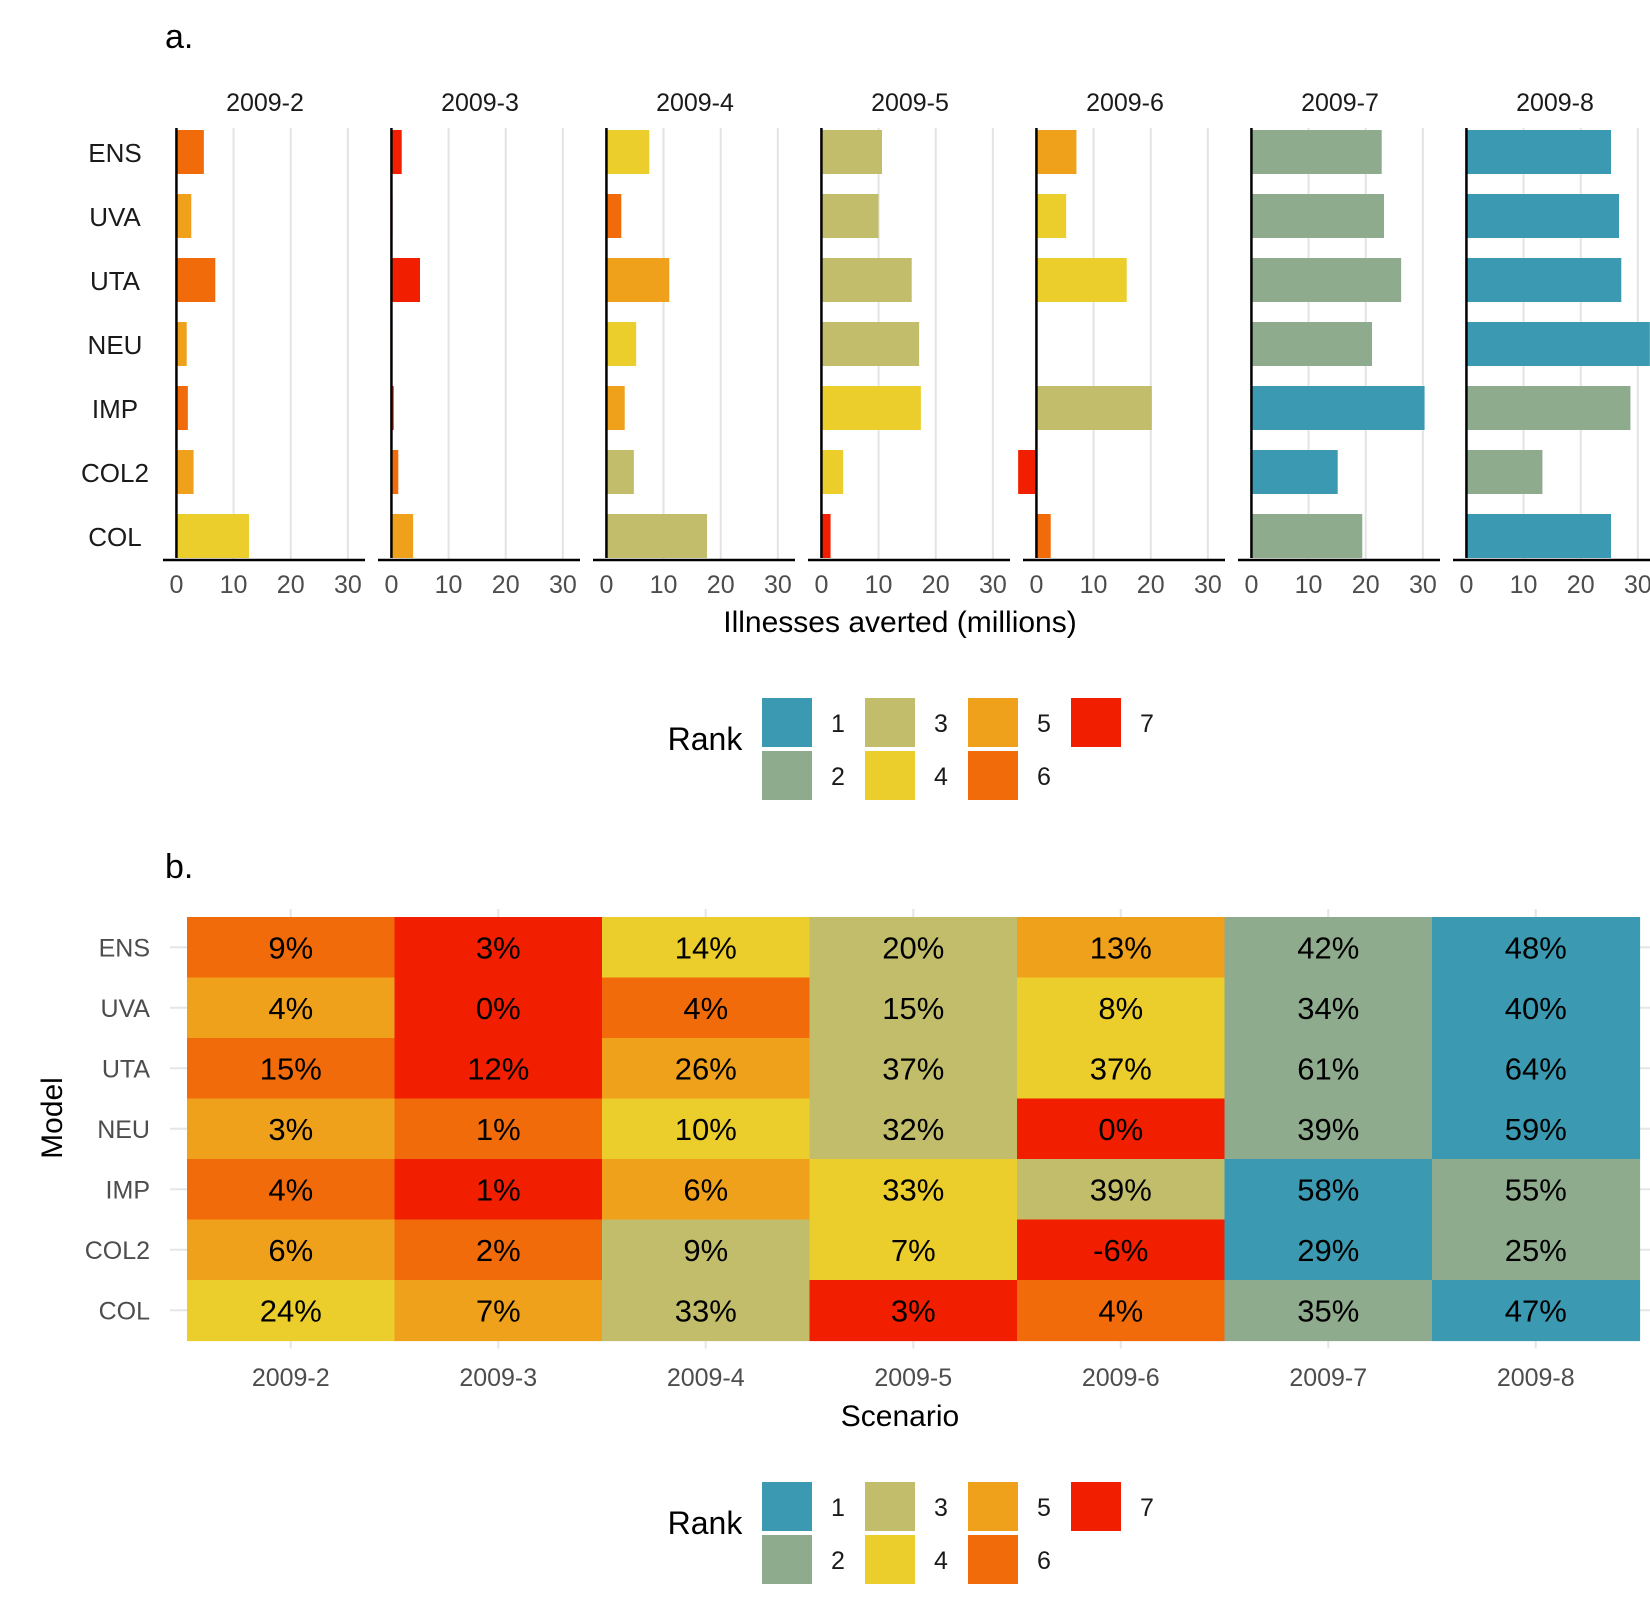 This screenshot has width=1650, height=1600. I want to click on cell-label: 40%, so click(1536, 1008).